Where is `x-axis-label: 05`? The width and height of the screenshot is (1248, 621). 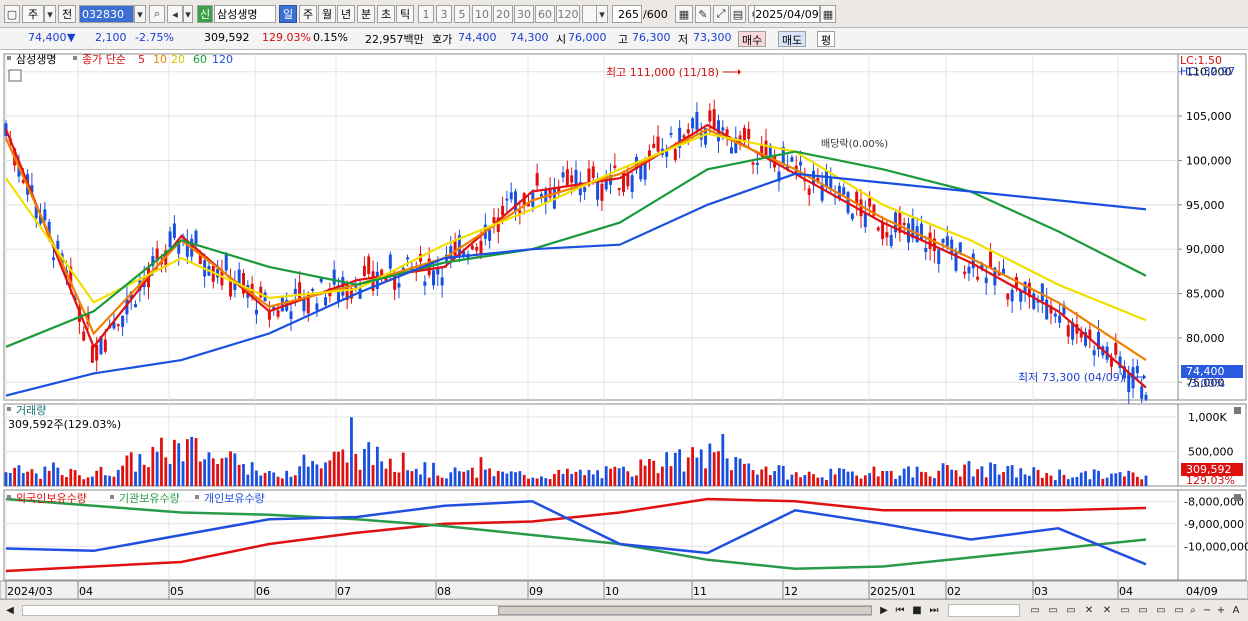 x-axis-label: 05 is located at coordinates (177, 591).